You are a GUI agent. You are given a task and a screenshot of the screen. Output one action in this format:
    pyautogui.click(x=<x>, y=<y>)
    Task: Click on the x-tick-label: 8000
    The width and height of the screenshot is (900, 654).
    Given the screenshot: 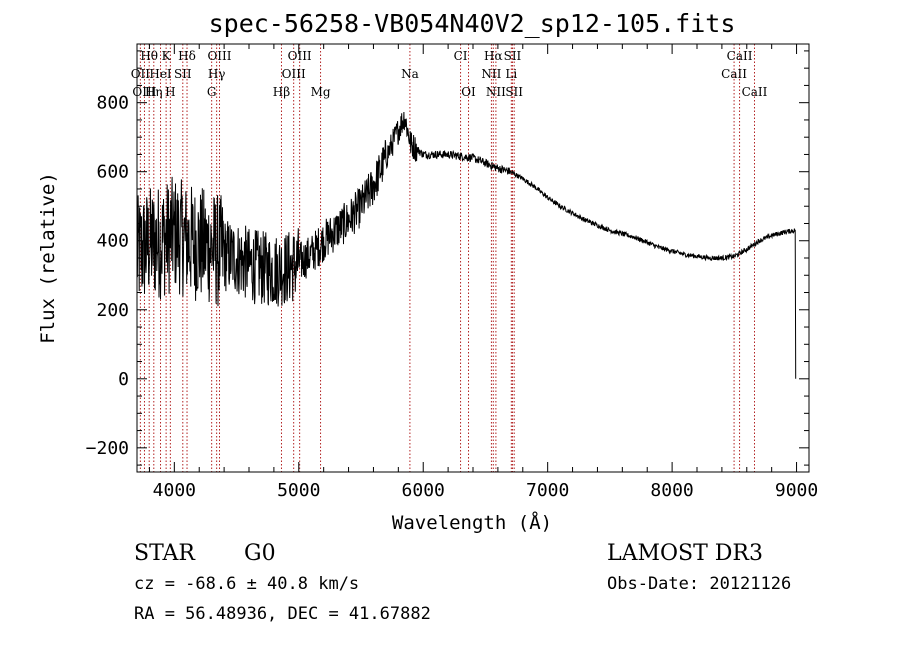 What is the action you would take?
    pyautogui.click(x=671, y=490)
    